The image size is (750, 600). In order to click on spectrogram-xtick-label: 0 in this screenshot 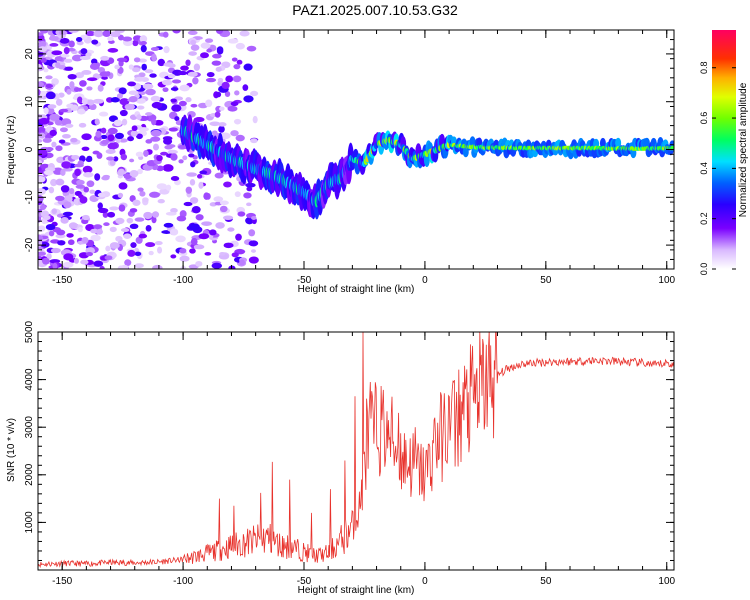, I will do `click(425, 280)`.